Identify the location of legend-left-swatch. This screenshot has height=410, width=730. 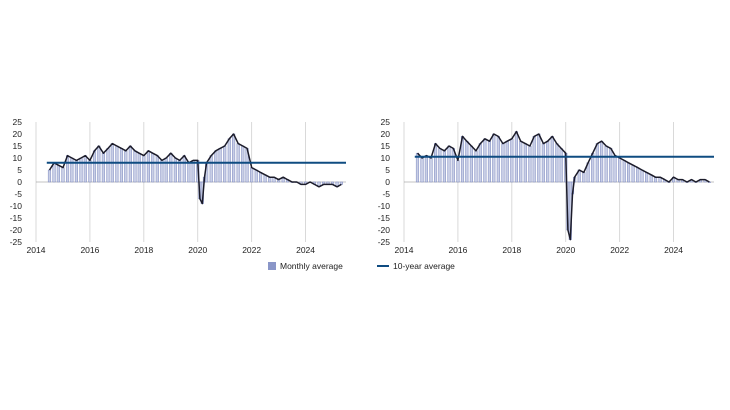
(272, 266).